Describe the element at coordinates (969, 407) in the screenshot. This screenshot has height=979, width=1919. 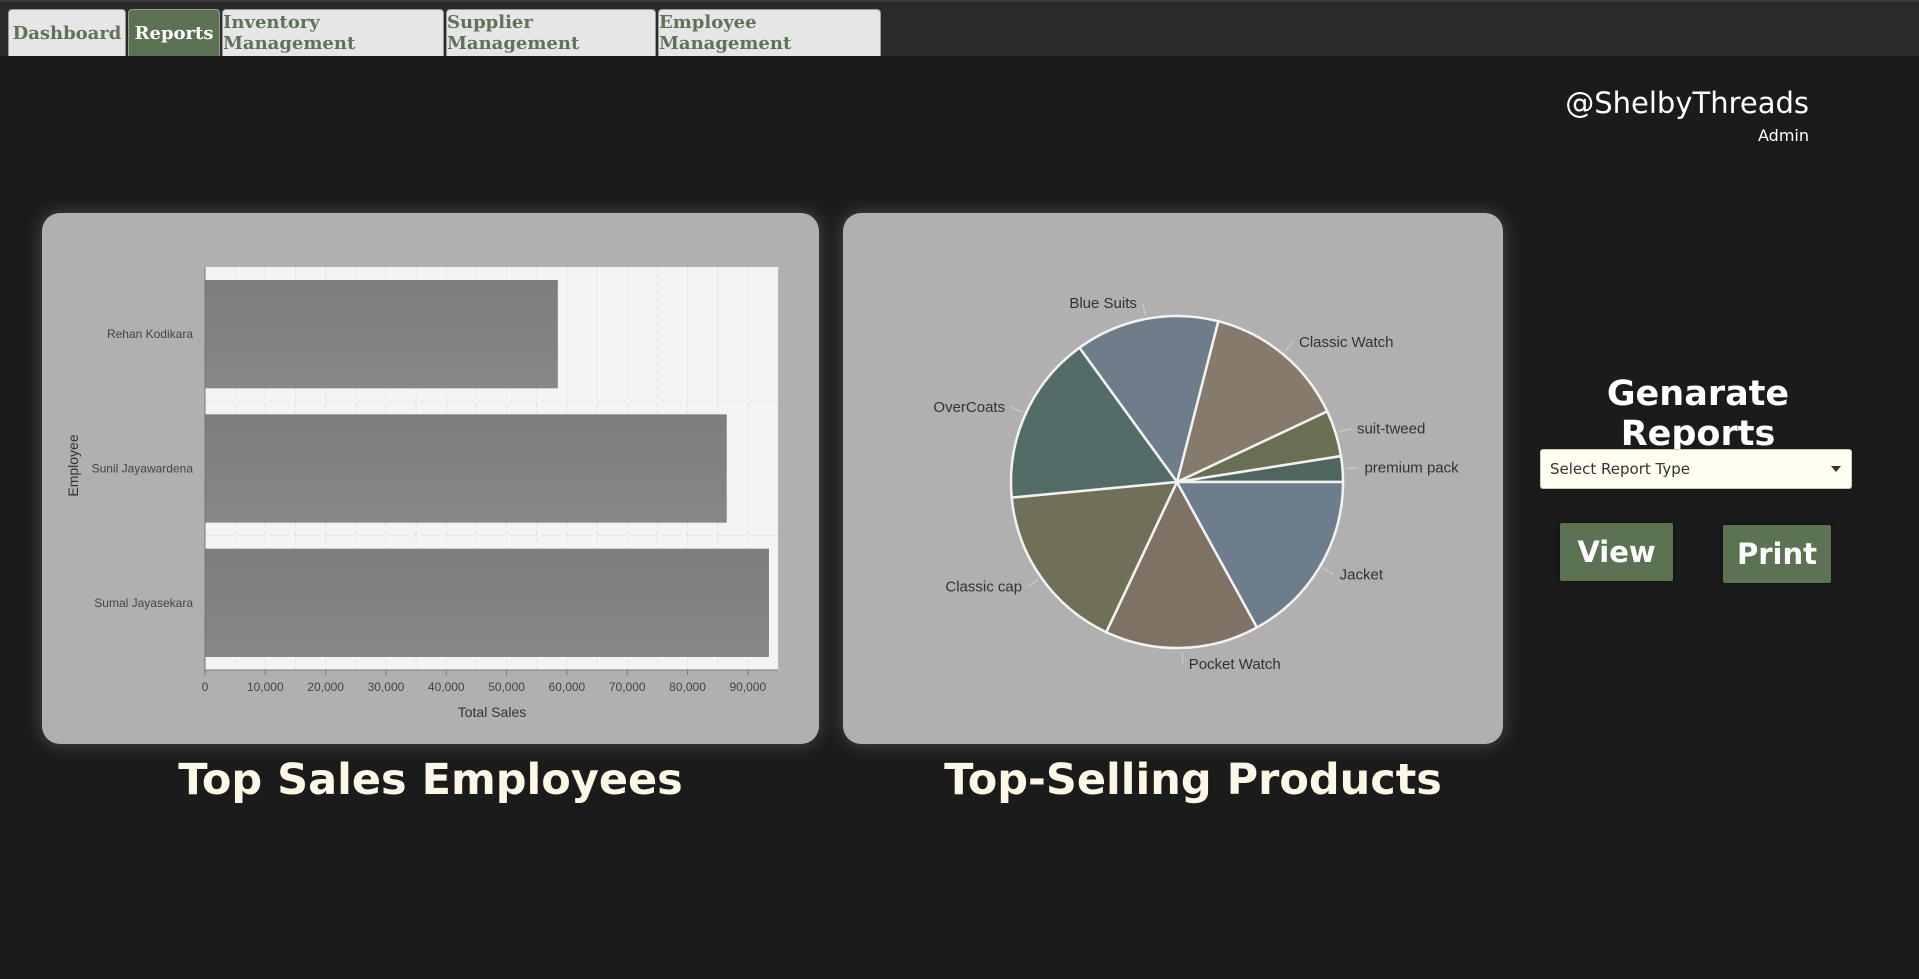
I see `pie-slice-label: OverCoats` at that location.